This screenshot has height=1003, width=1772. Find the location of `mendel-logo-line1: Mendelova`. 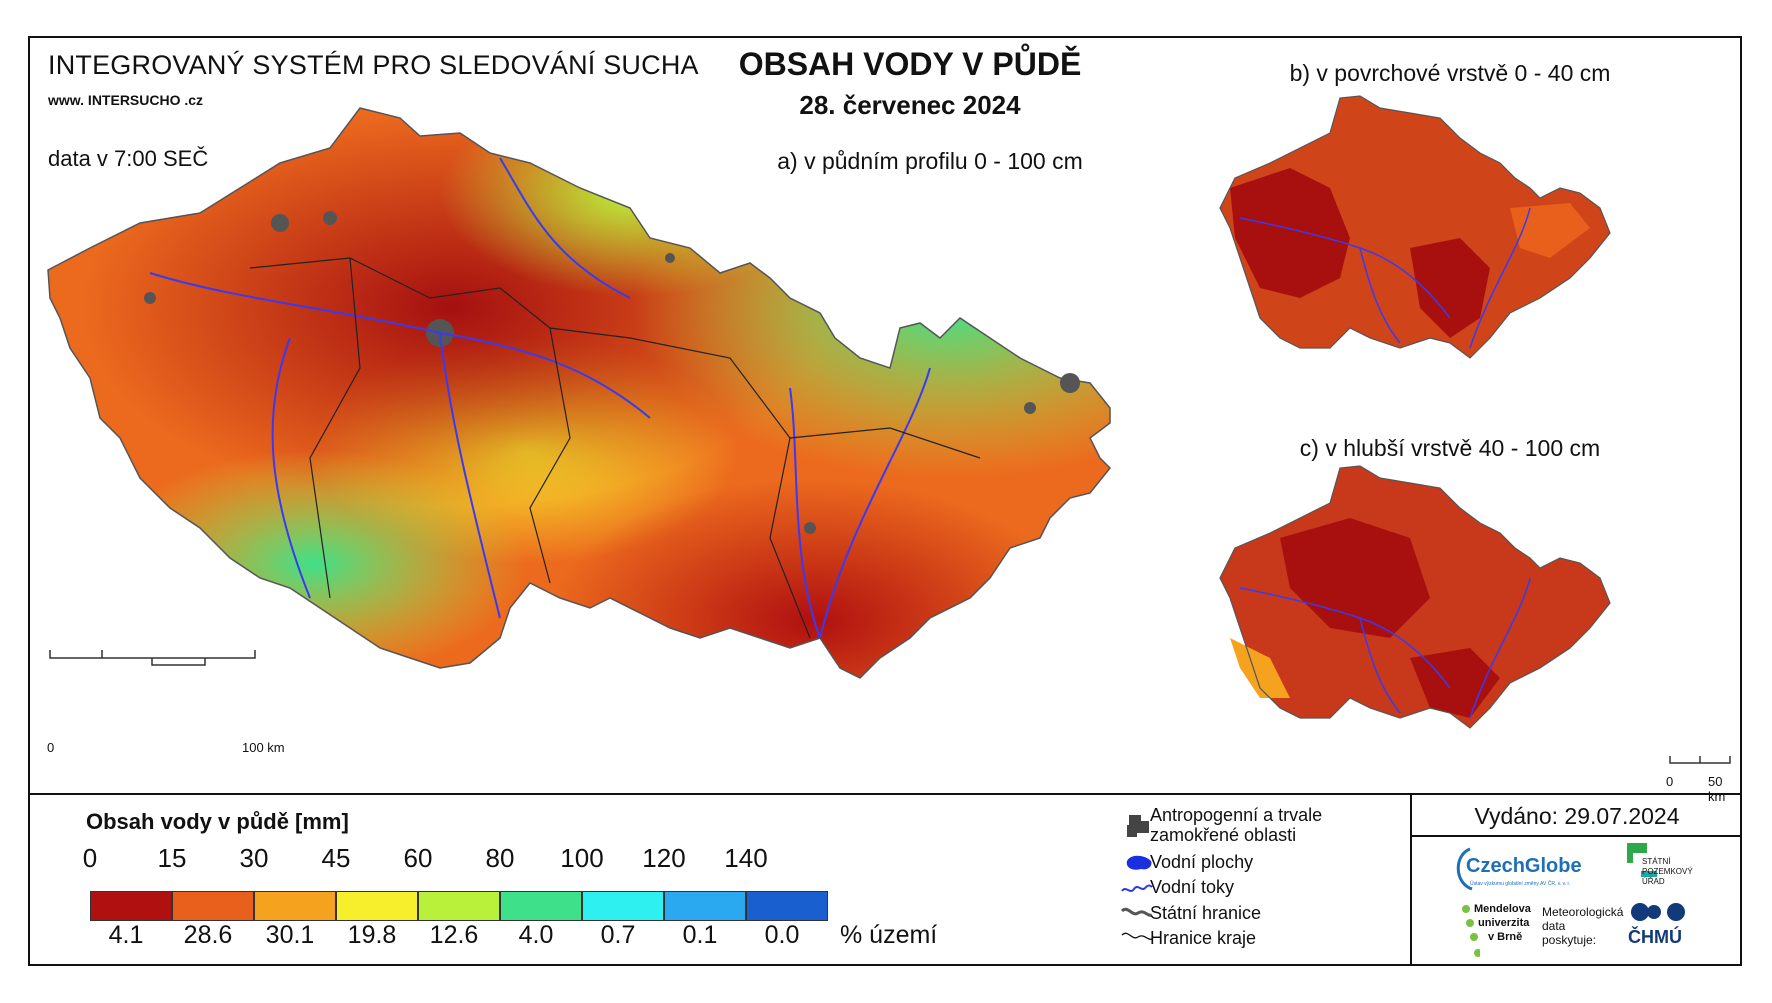

mendel-logo-line1: Mendelova is located at coordinates (1502, 909).